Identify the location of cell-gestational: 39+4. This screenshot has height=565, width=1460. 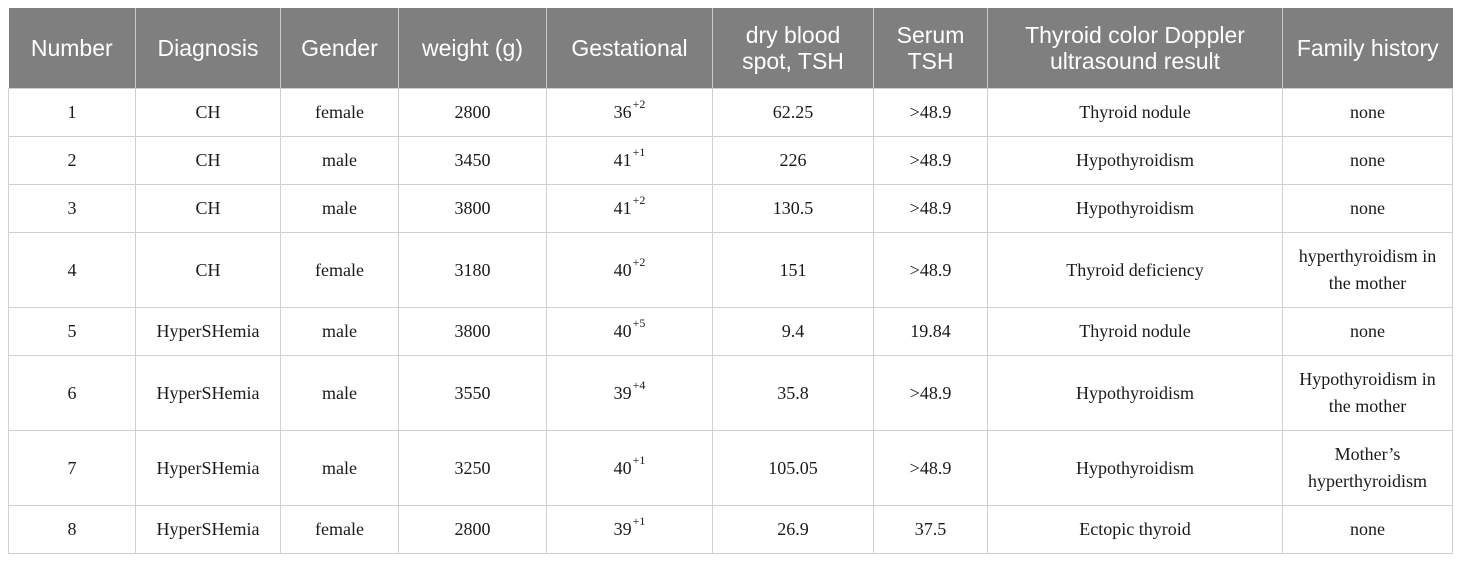
(629, 393).